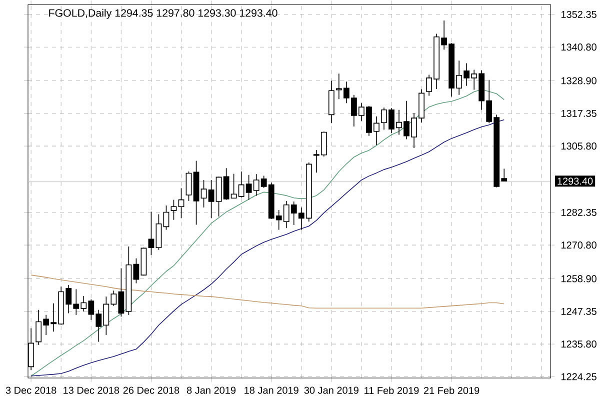 The image size is (600, 400). Describe the element at coordinates (331, 390) in the screenshot. I see `x-tick-label: 30 Jan 2019` at that location.